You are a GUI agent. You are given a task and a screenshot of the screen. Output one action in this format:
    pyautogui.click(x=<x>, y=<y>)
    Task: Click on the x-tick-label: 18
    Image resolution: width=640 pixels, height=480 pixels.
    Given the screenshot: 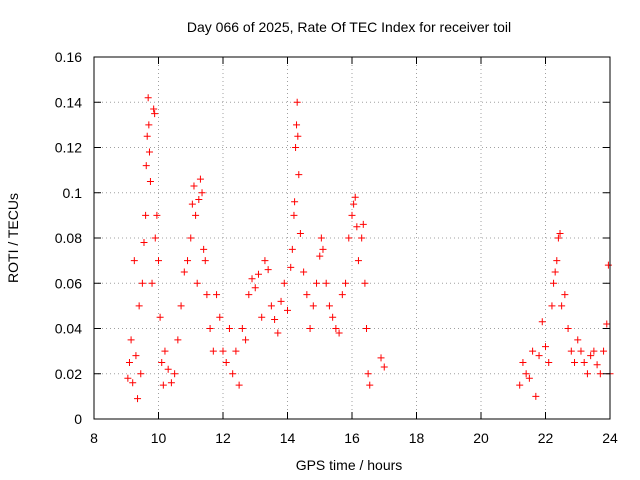 What is the action you would take?
    pyautogui.click(x=417, y=438)
    